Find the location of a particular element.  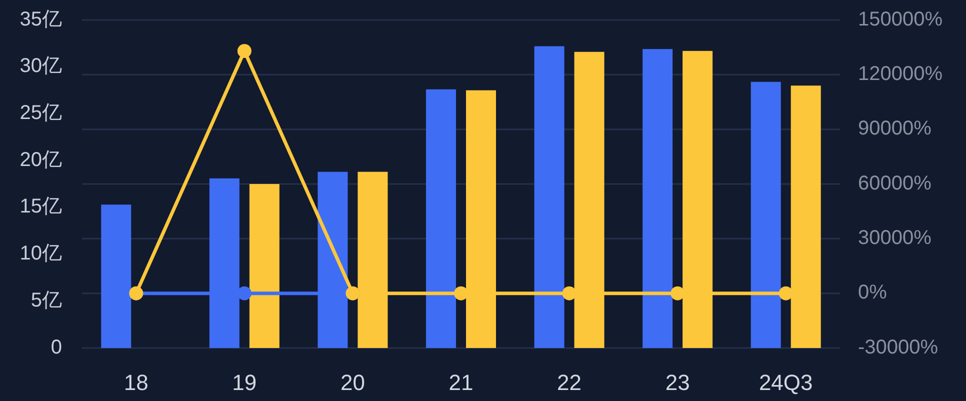

y2-tick-label: 90000% is located at coordinates (895, 129).